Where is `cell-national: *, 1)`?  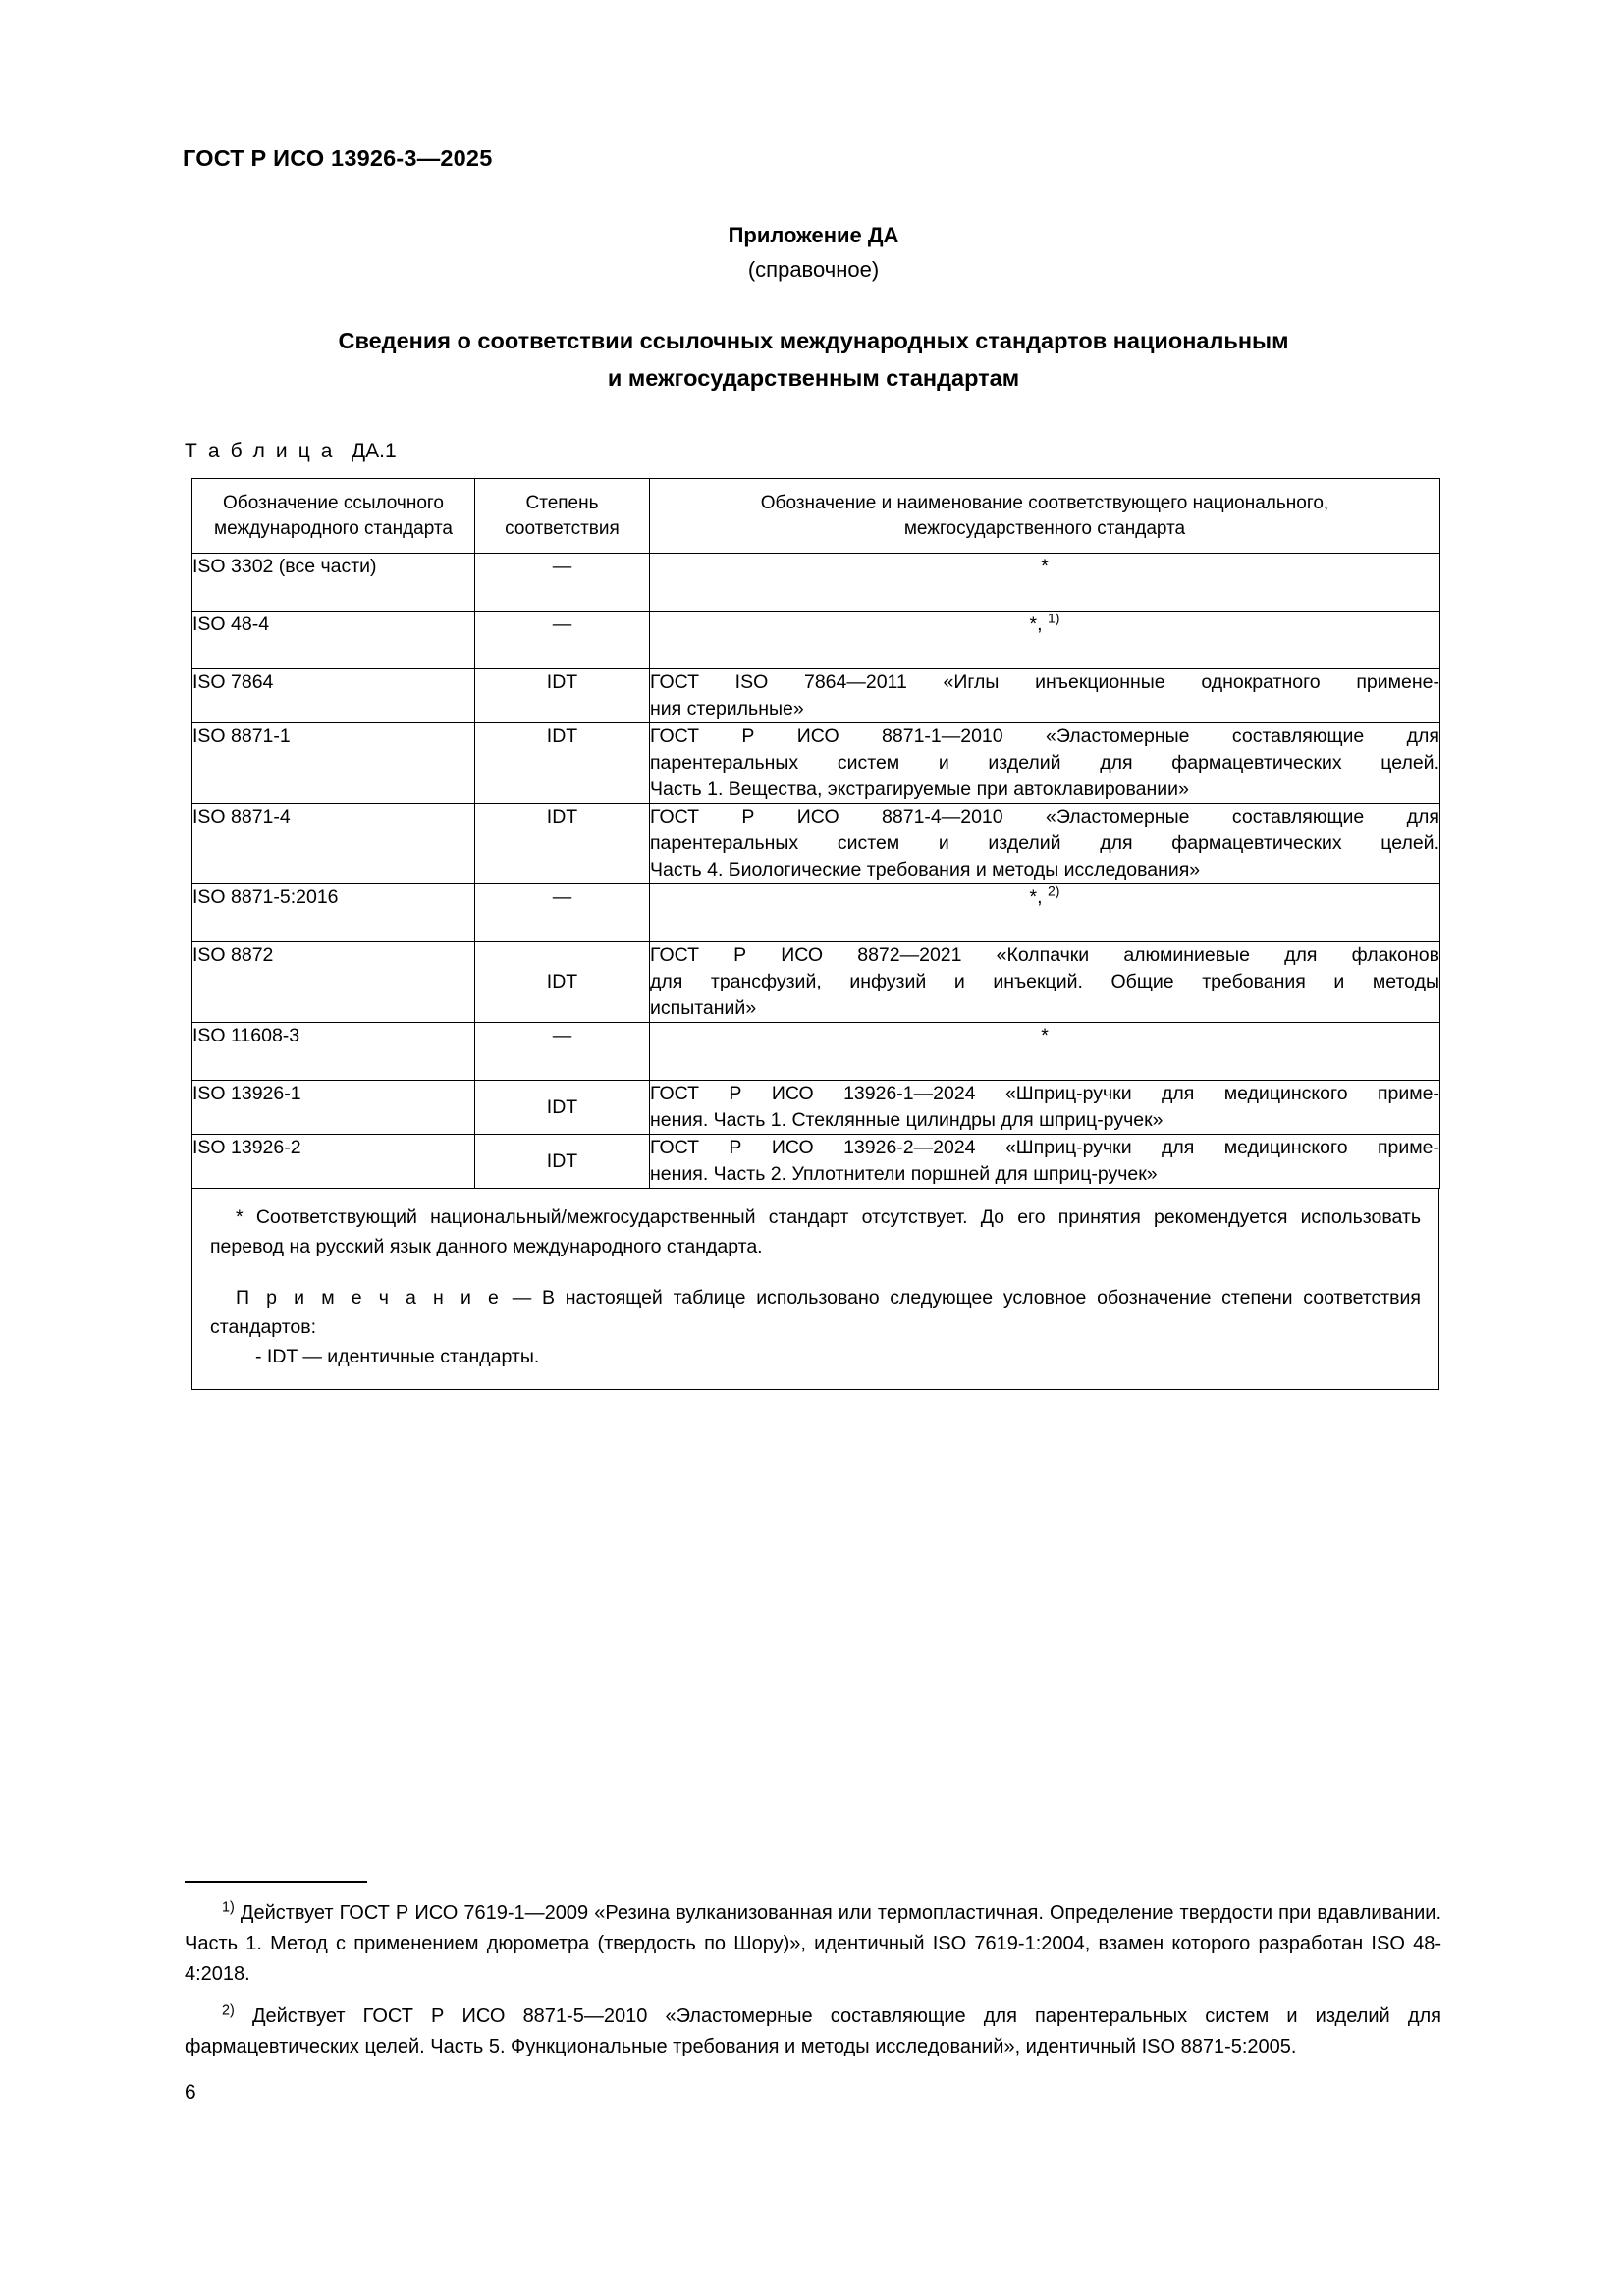
cell-national: *, 1) is located at coordinates (1044, 639).